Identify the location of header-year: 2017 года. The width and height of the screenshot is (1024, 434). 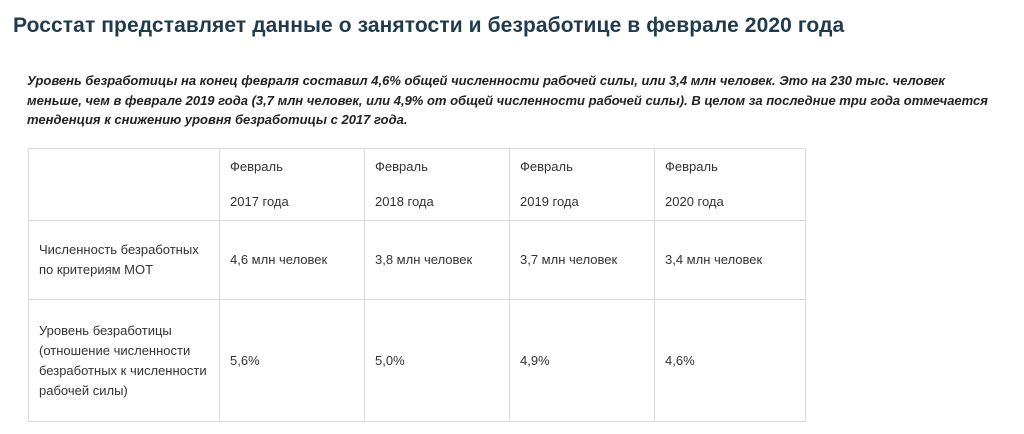
(259, 201).